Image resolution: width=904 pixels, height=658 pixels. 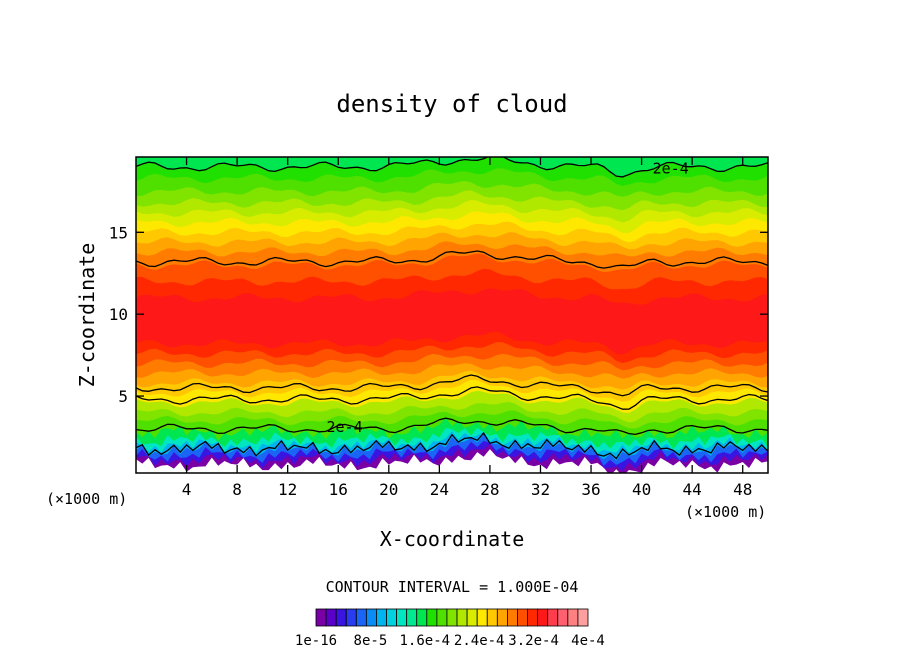 I want to click on y-tick-label-1: 10, so click(x=118, y=314).